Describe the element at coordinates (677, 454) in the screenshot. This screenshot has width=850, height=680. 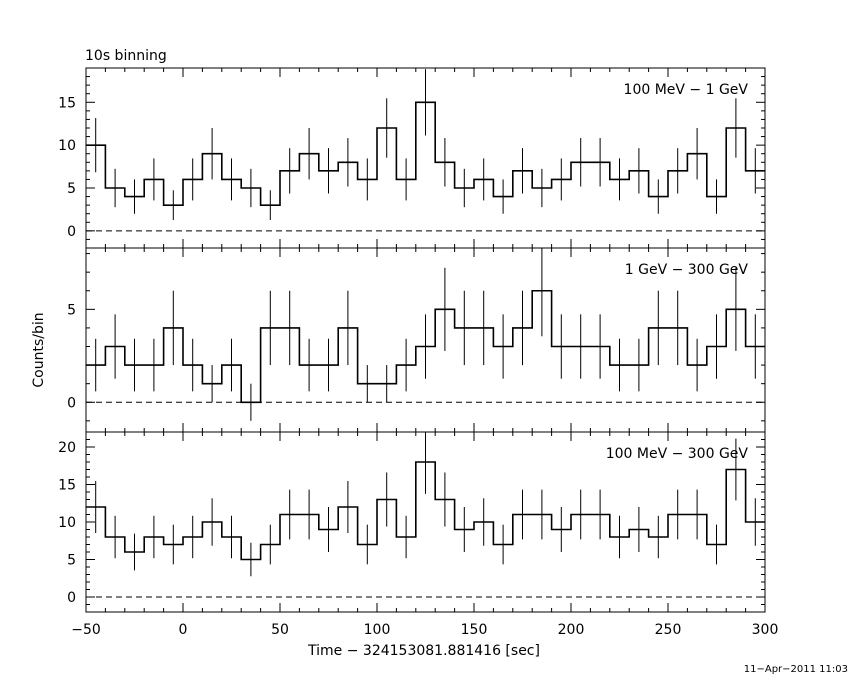
I see `panel-label: 100 MeV − 300 GeV` at that location.